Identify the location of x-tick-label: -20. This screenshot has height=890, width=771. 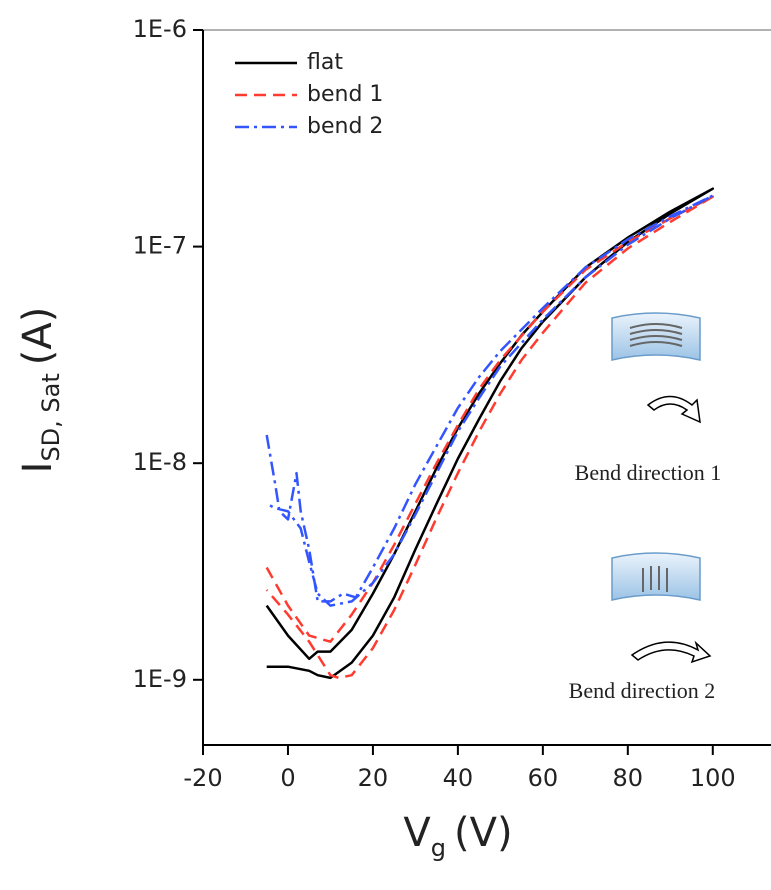
(202, 778).